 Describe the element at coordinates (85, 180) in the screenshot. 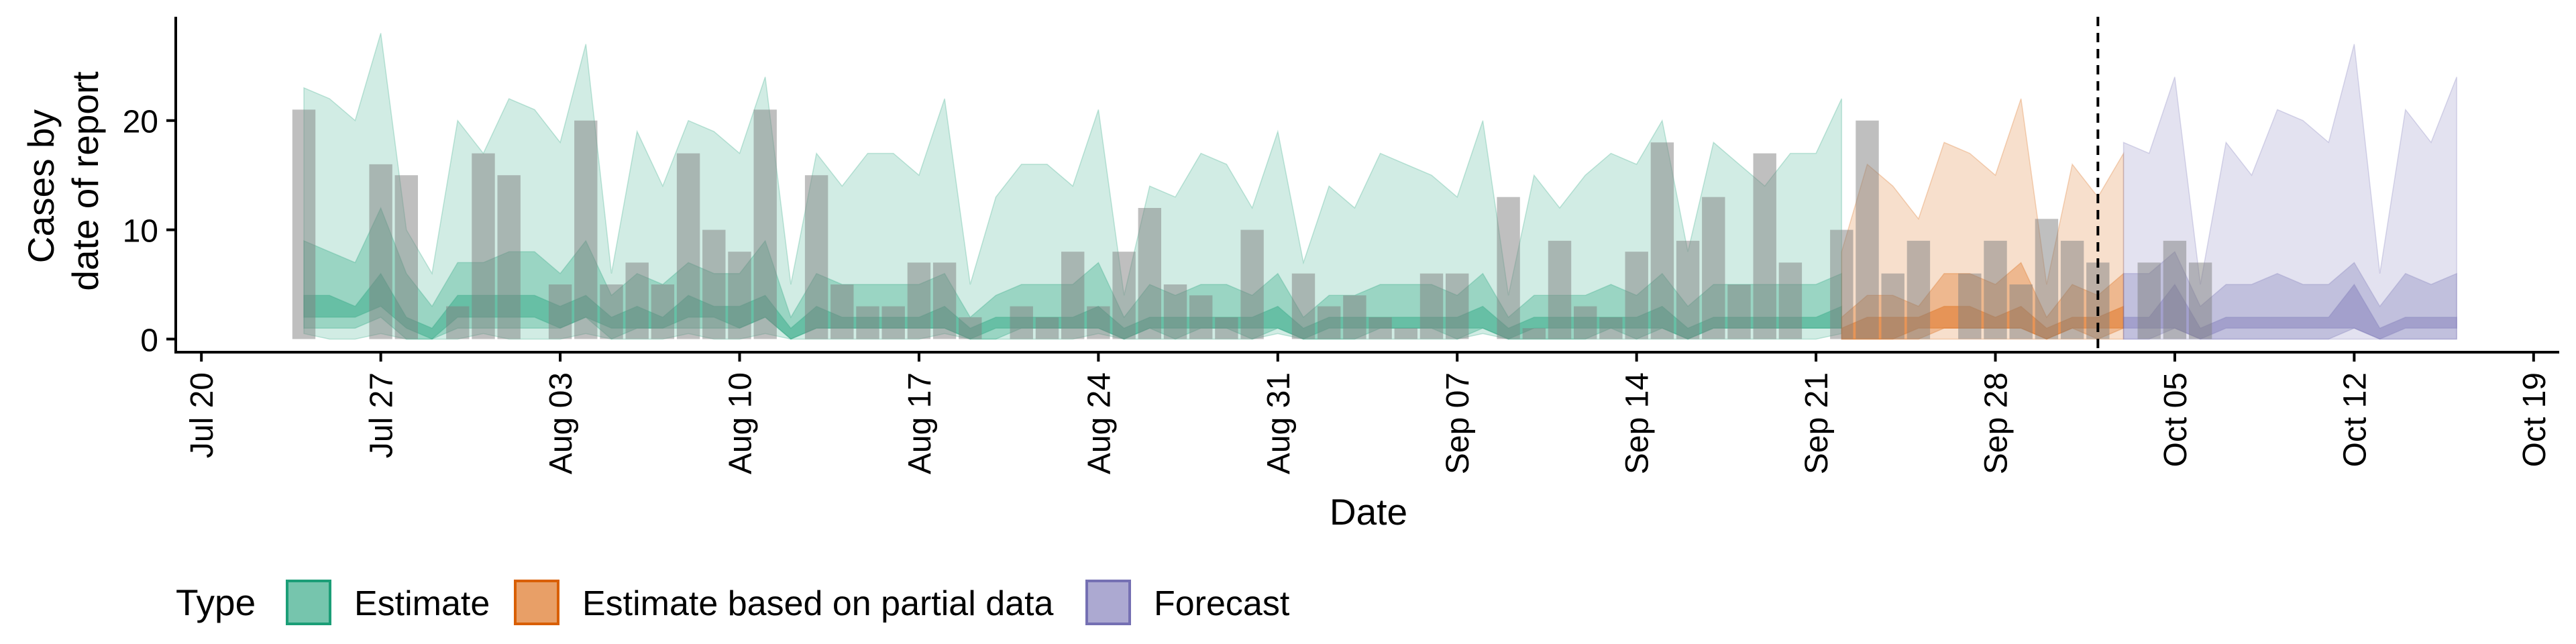

I see `y-axis-title-line-2: date of report` at that location.